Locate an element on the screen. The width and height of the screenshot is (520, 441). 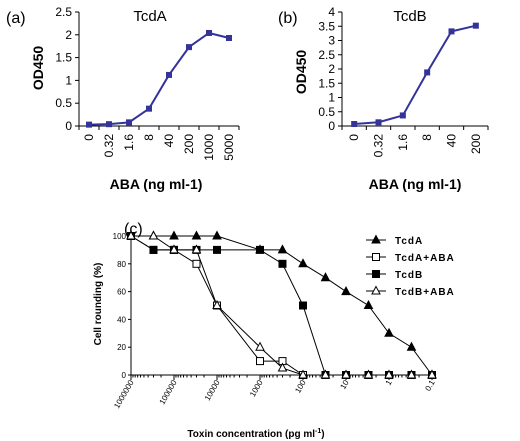
chart-a-ylabel: OD450 is located at coordinates (38, 68).